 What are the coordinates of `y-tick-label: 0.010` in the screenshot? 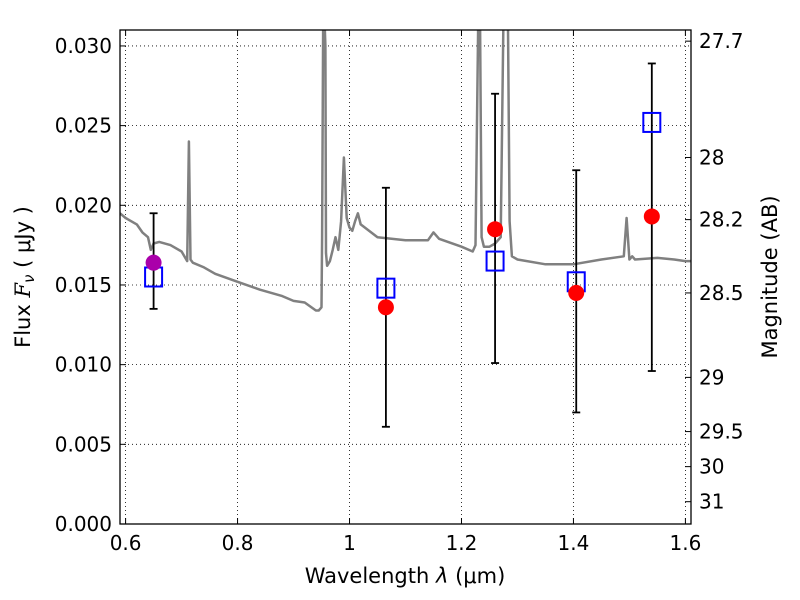 It's located at (83, 365).